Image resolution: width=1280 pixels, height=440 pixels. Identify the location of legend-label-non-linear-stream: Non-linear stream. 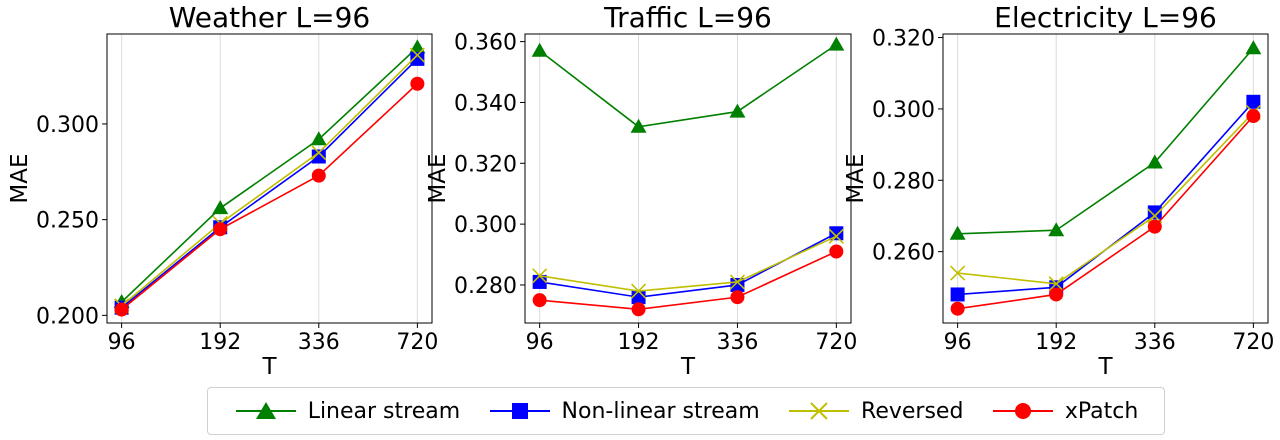
(660, 411).